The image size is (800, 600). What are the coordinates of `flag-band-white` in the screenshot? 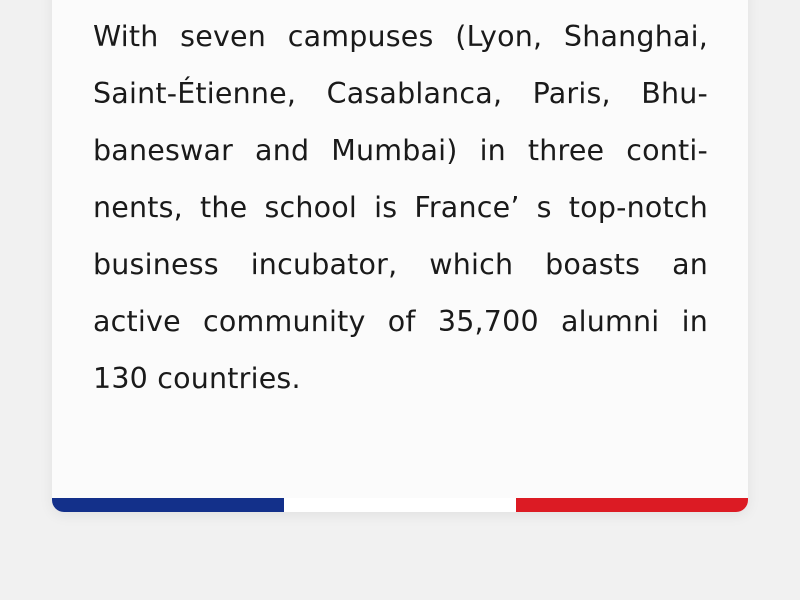 It's located at (400, 505).